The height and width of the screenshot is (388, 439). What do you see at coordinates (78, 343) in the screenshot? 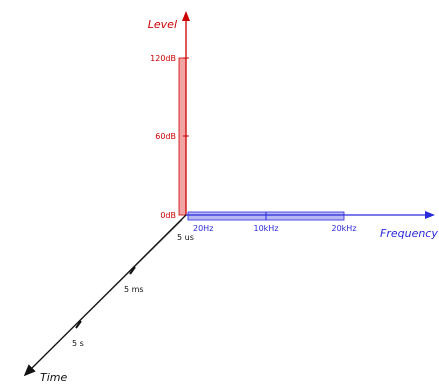
I see `time-tick-label-5s: 5 s` at bounding box center [78, 343].